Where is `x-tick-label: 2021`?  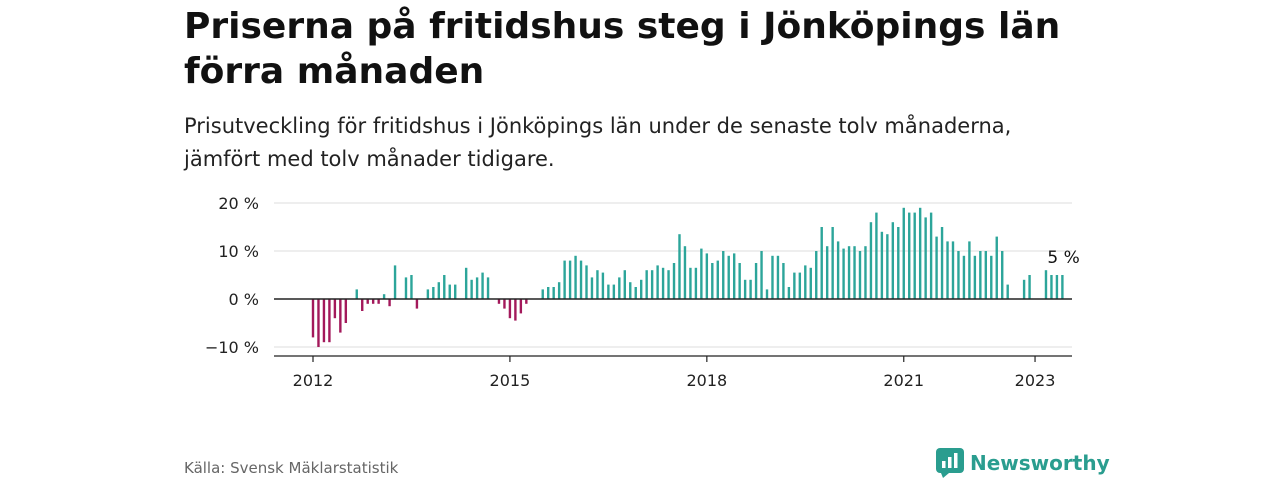 x-tick-label: 2021 is located at coordinates (903, 380).